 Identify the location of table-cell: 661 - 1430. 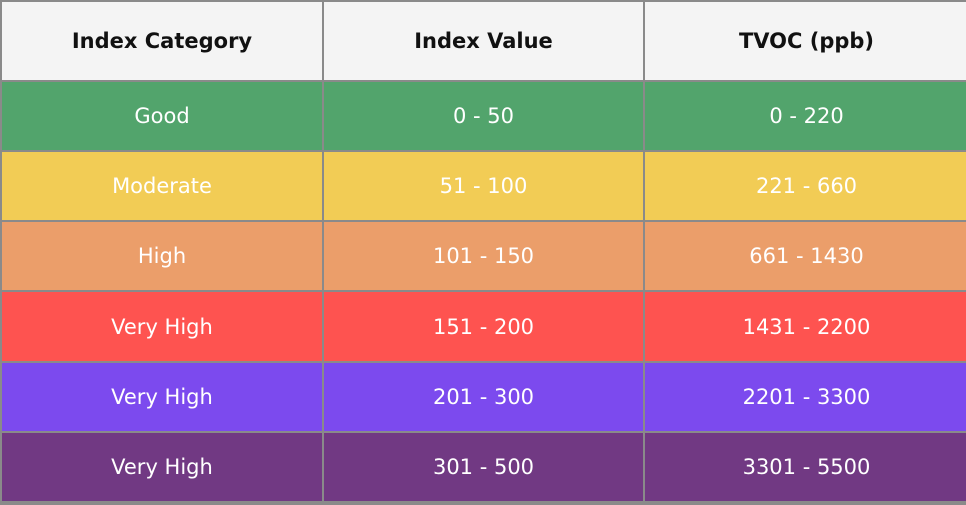
(805, 257).